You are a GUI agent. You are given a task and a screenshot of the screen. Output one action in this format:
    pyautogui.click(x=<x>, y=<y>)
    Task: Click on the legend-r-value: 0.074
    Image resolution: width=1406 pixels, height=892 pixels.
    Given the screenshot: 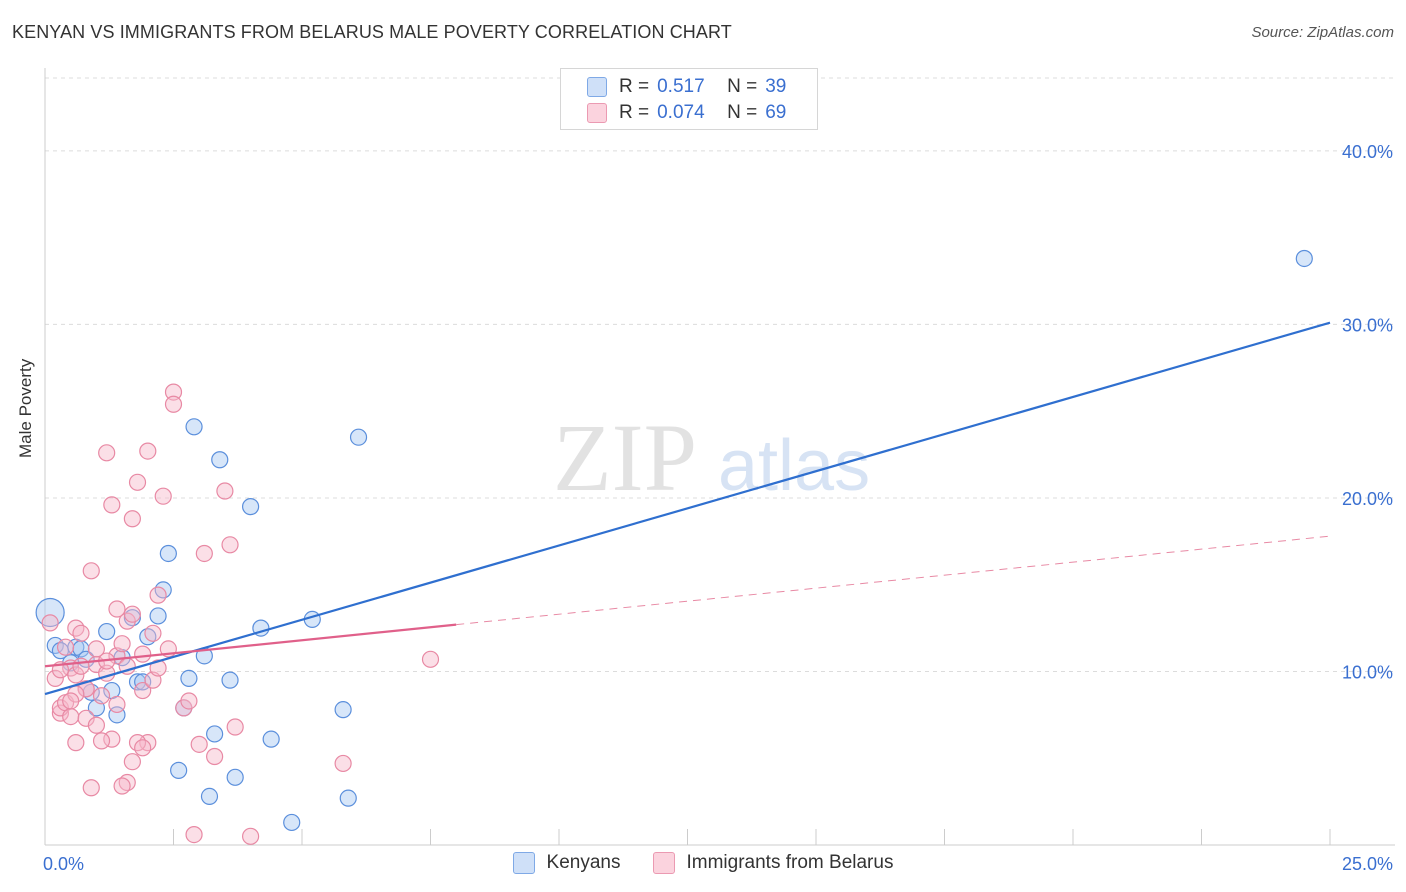 What is the action you would take?
    pyautogui.click(x=681, y=112)
    